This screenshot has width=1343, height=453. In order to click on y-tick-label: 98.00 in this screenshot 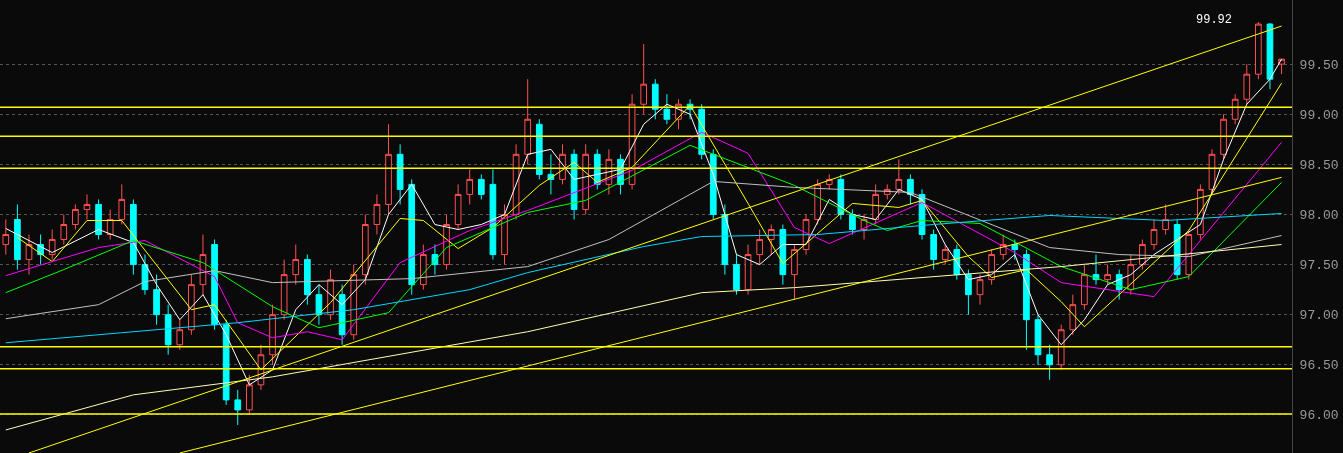, I will do `click(1319, 216)`.